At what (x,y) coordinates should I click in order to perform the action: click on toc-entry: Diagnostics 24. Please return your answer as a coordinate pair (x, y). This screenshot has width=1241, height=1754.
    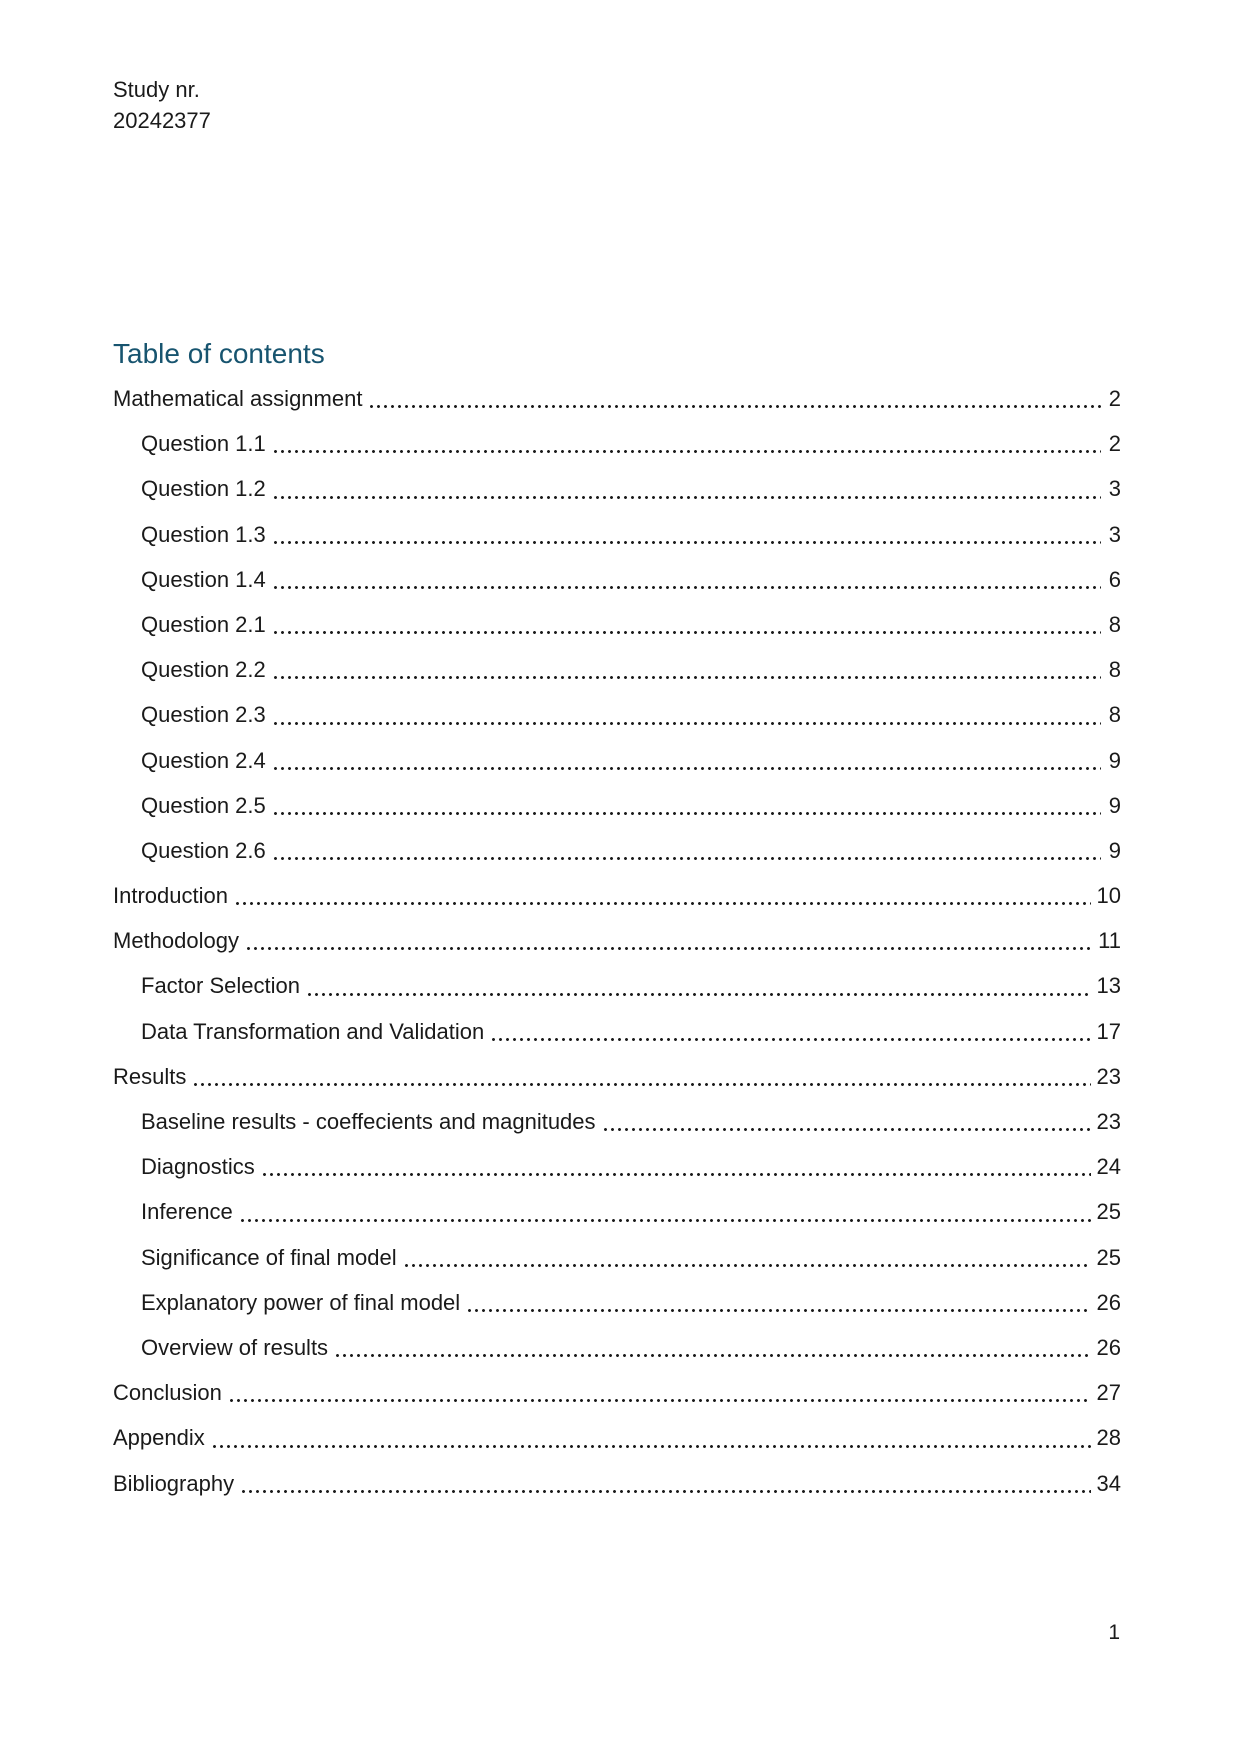
    Looking at the image, I should click on (617, 1167).